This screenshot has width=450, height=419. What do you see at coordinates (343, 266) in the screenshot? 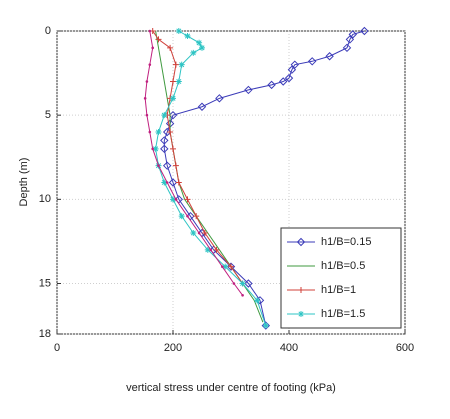
I see `legend-label: h1/B=0.5` at bounding box center [343, 266].